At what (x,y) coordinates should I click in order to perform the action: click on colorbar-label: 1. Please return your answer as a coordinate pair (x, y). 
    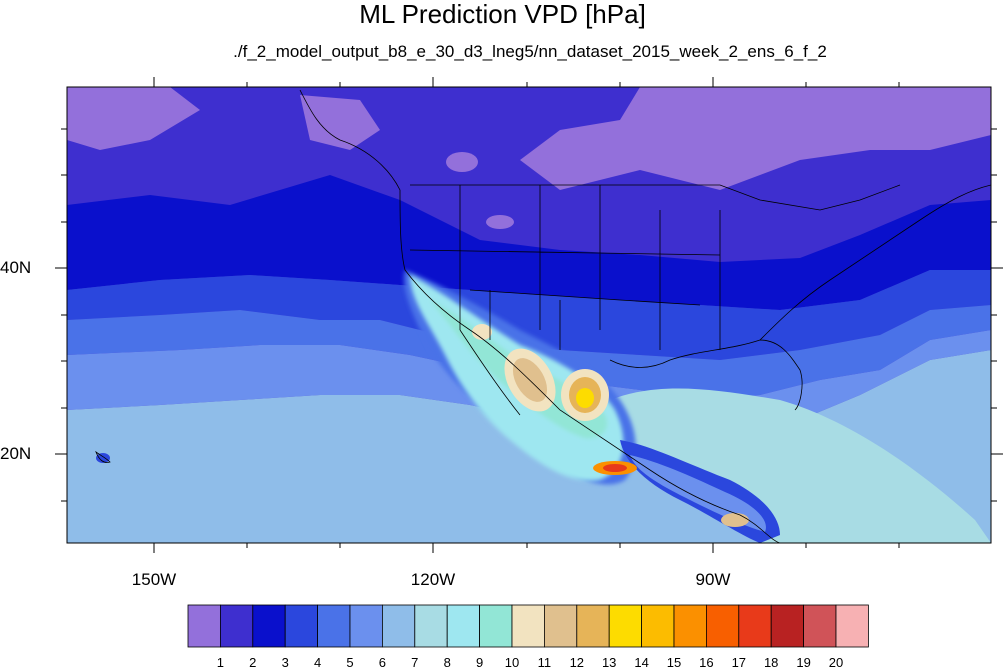
    Looking at the image, I should click on (220, 662).